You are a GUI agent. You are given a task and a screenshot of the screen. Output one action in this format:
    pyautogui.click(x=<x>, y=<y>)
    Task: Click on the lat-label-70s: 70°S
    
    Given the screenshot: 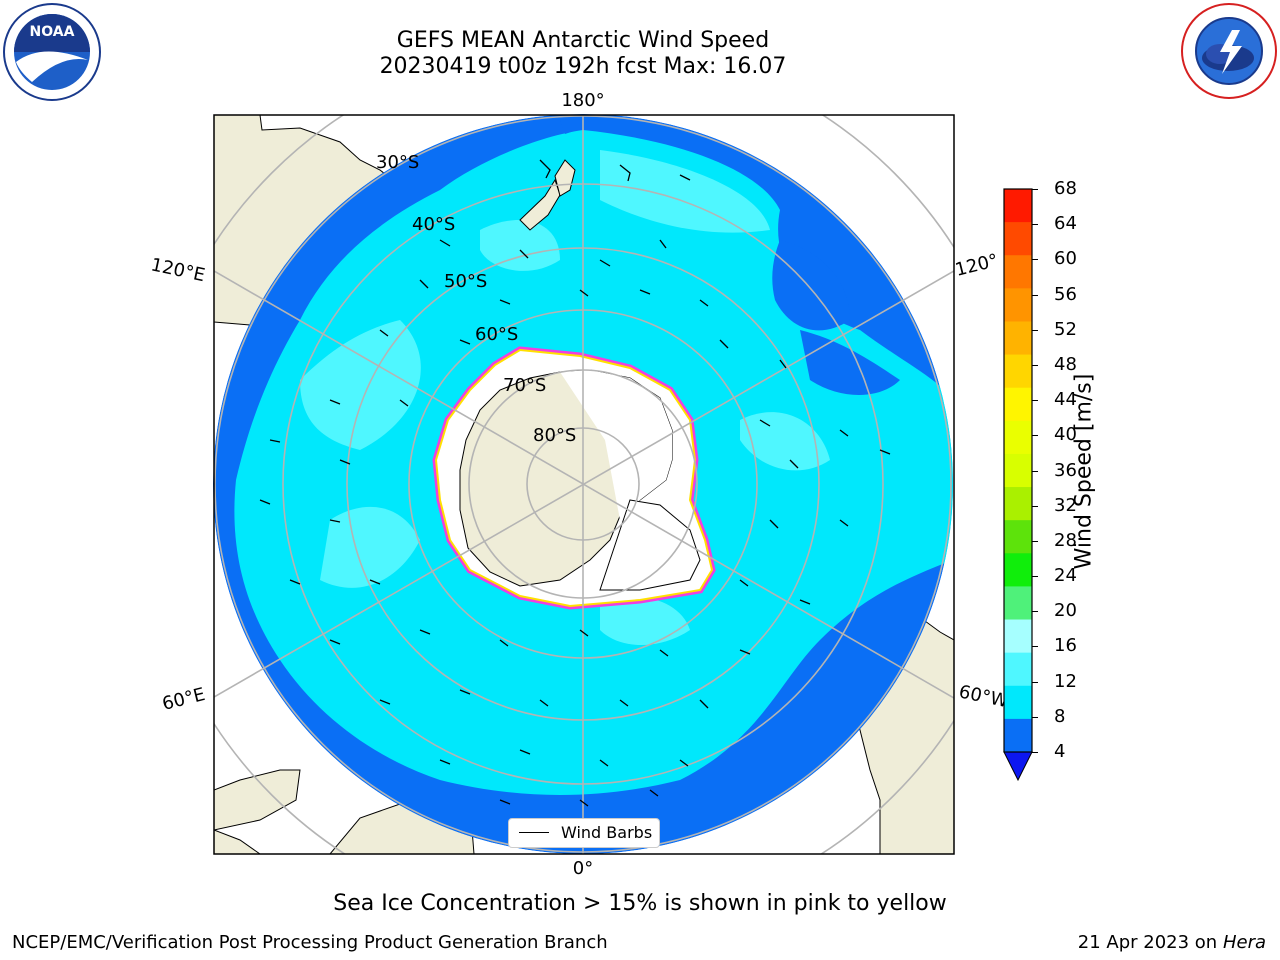 What is the action you would take?
    pyautogui.click(x=524, y=385)
    